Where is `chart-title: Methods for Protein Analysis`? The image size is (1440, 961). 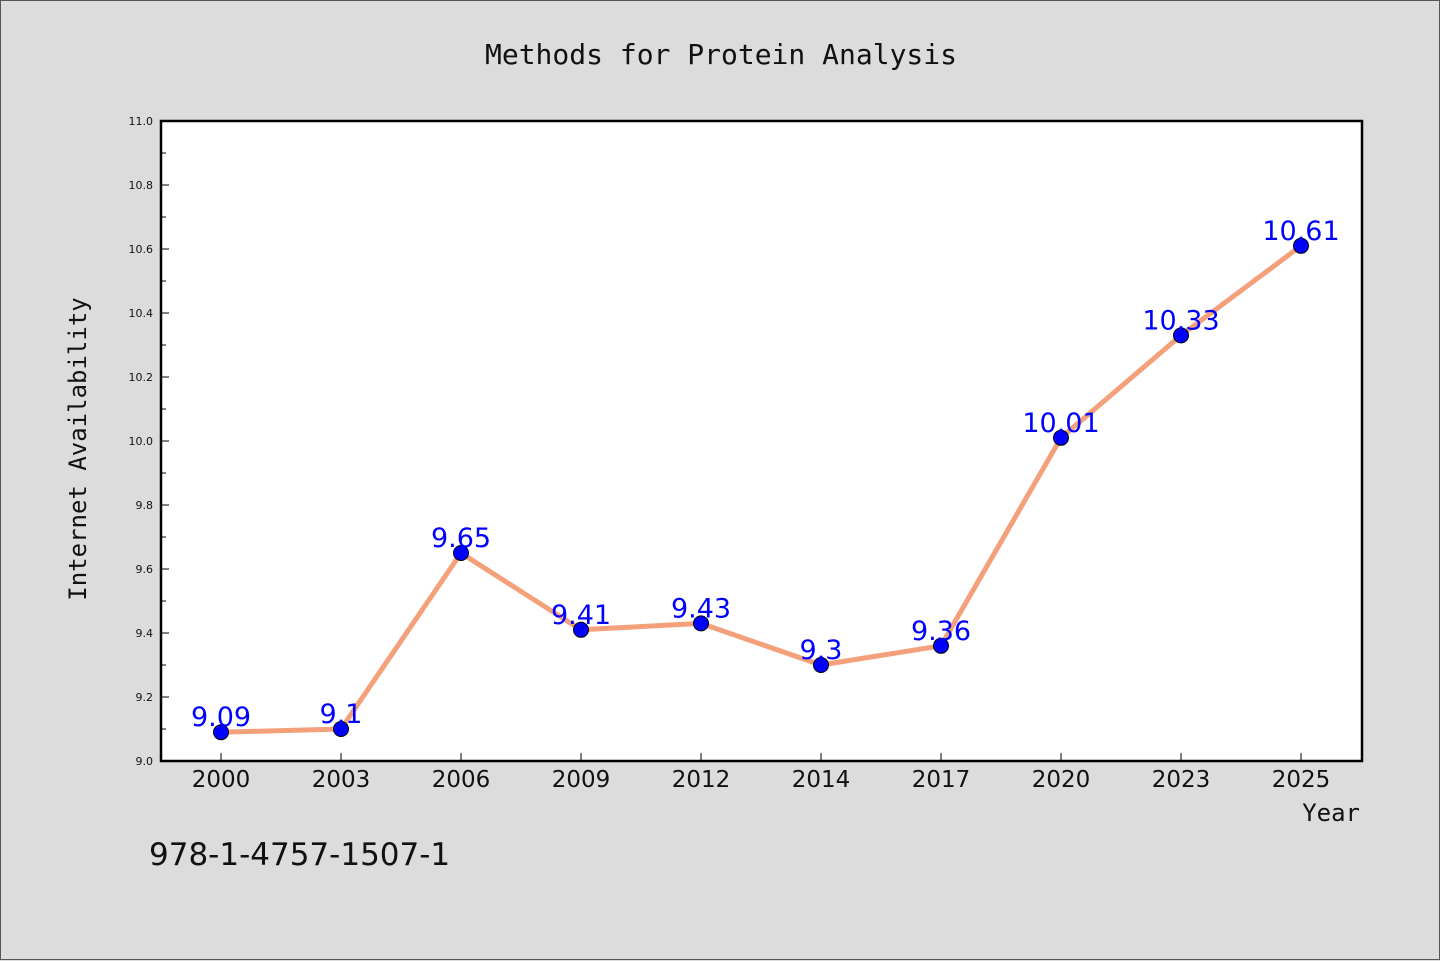 chart-title: Methods for Protein Analysis is located at coordinates (721, 54).